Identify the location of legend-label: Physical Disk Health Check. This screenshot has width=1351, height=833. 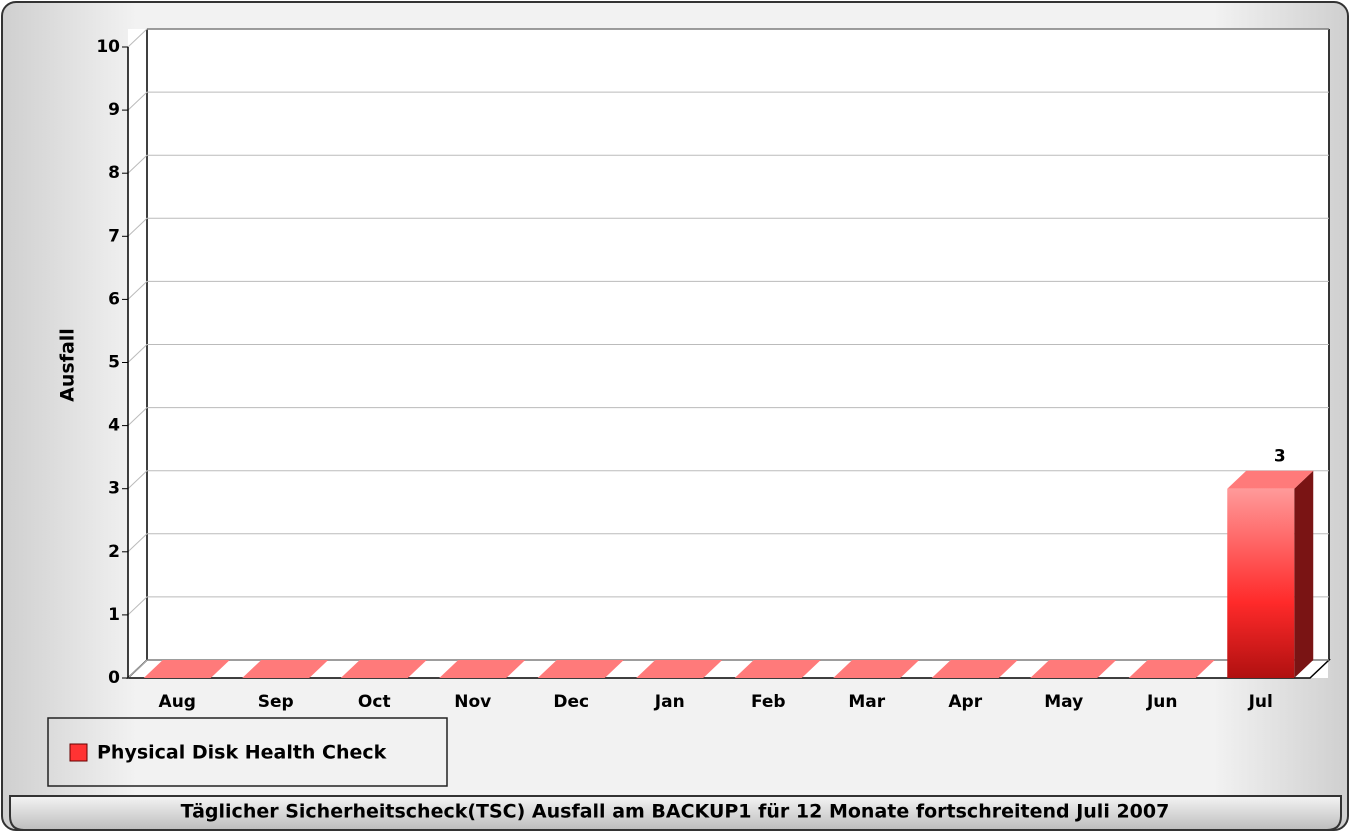
(242, 753).